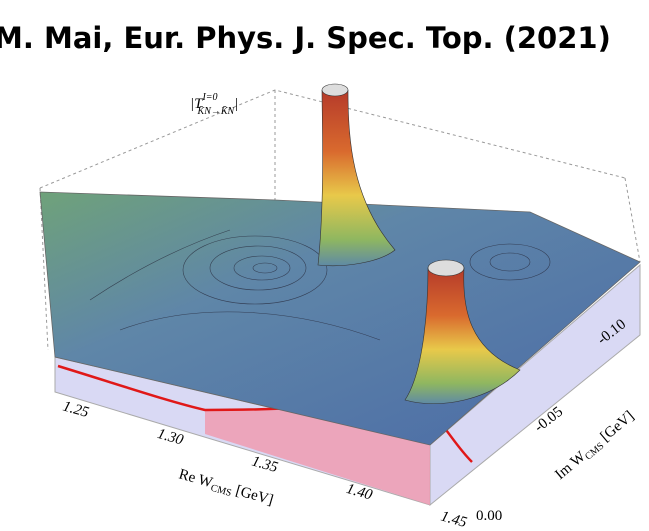 The height and width of the screenshot is (531, 649). I want to click on tick-label: 1.25, so click(76, 409).